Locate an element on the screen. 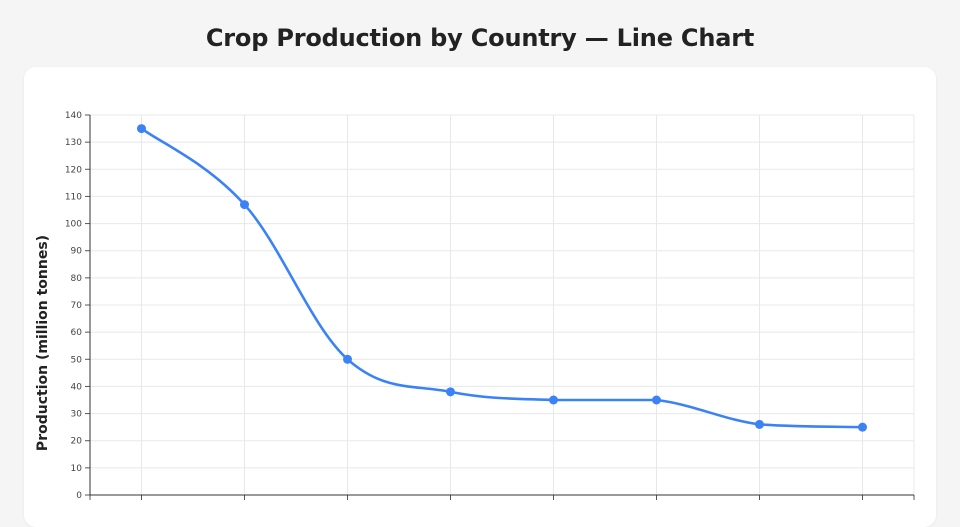  y-tick-label: 110 is located at coordinates (73, 197).